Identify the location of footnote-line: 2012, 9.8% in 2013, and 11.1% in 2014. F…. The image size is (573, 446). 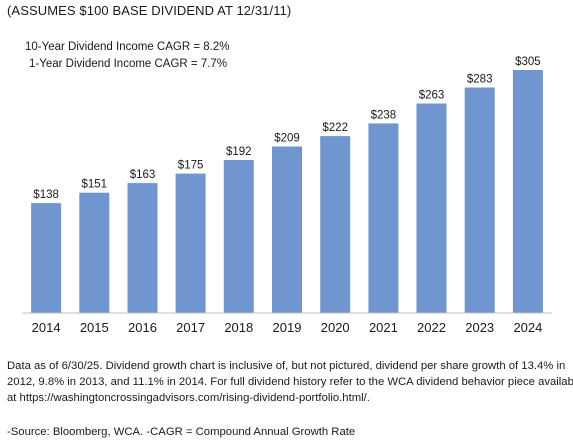
(290, 382).